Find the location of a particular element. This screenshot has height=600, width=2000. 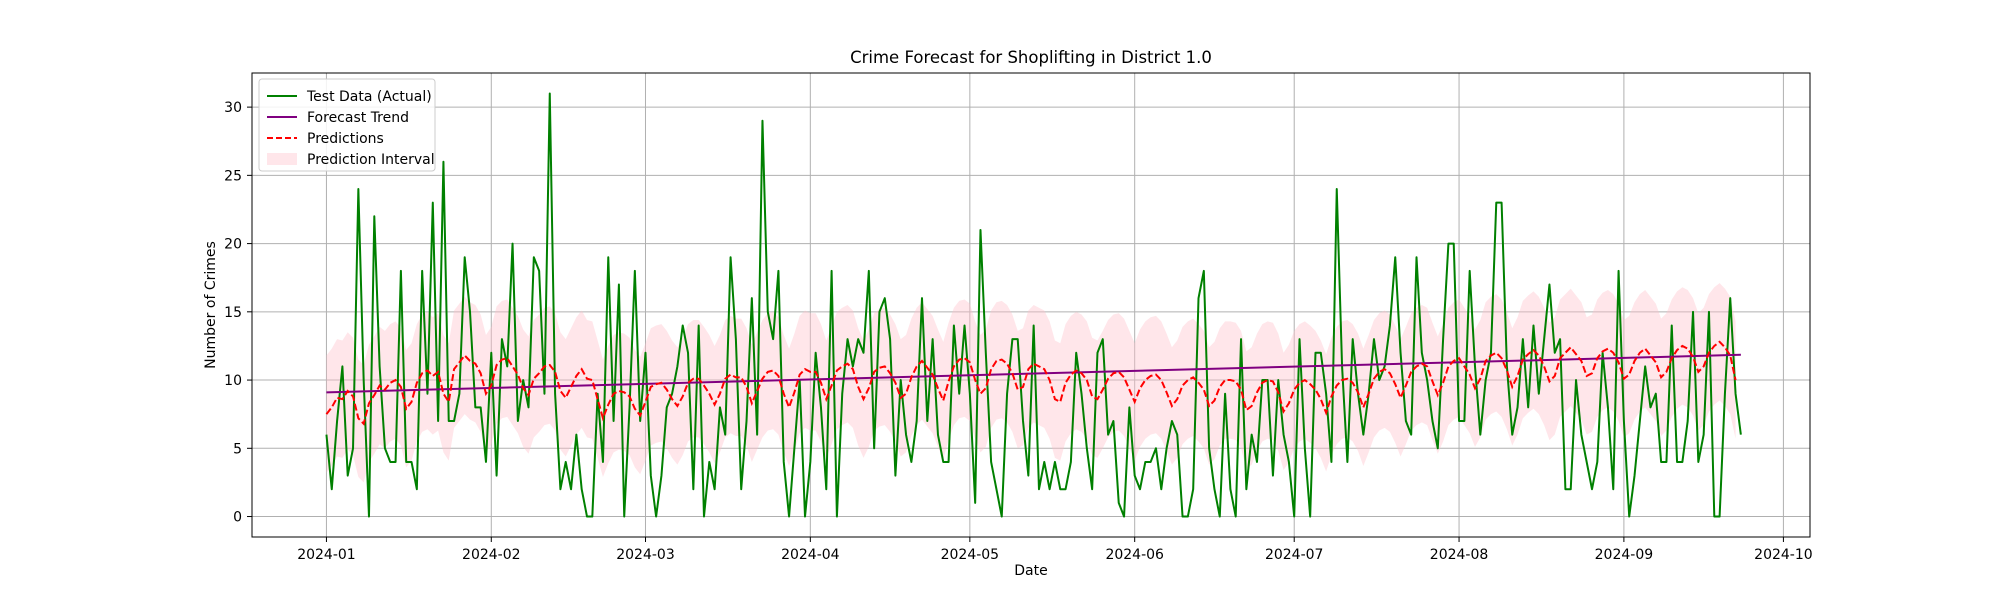

x-tick-label: 2024-01 is located at coordinates (326, 555).